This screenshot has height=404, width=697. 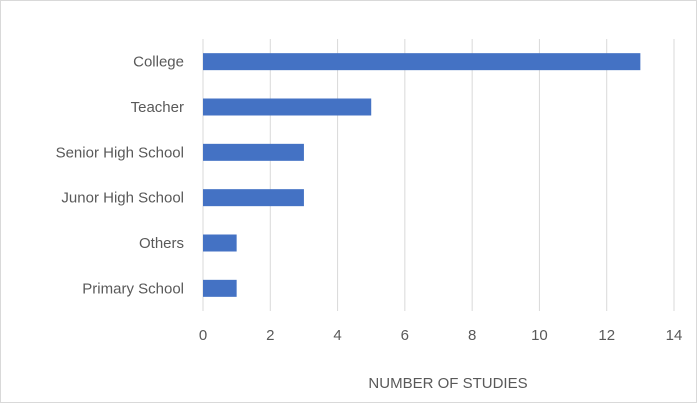 I want to click on x-tick-label: 0, so click(x=203, y=335).